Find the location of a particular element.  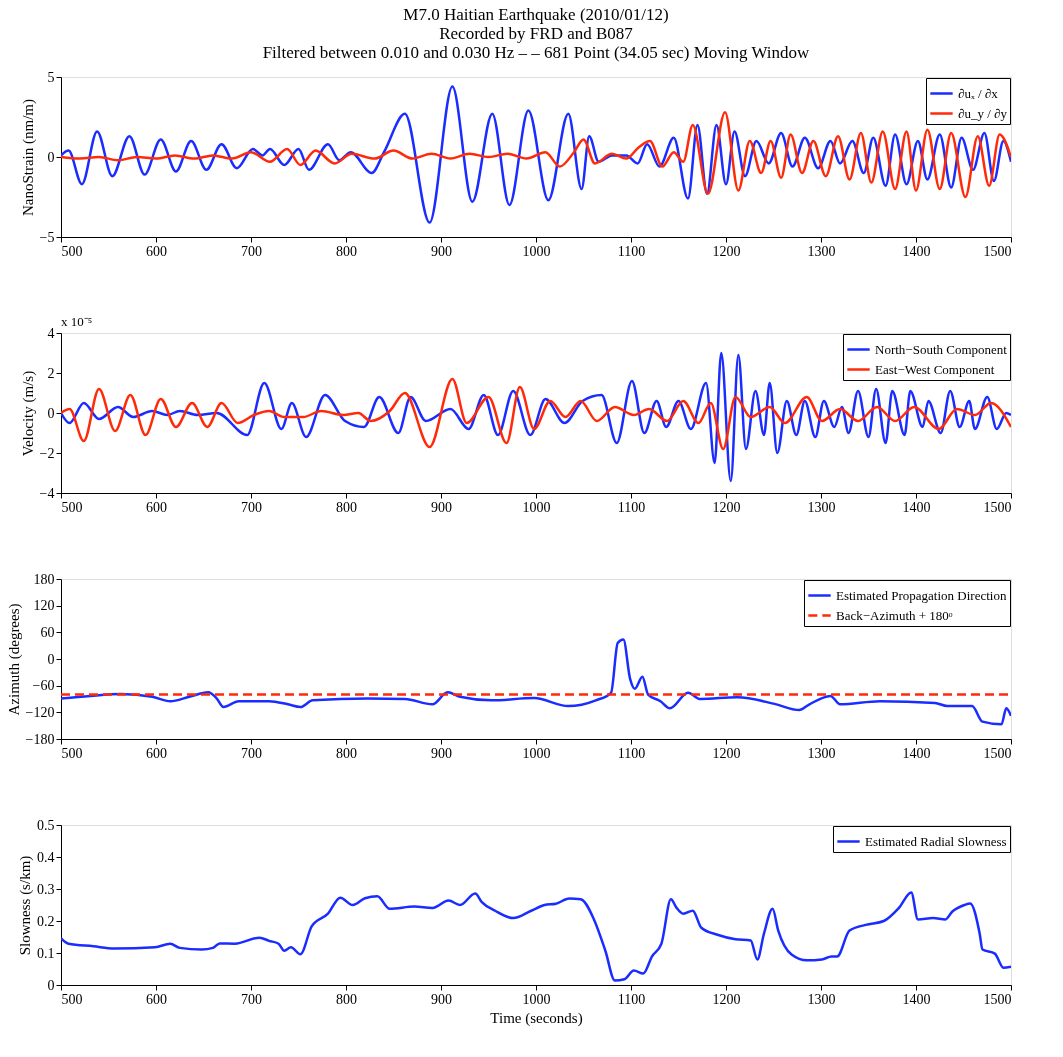

chart-title: M7.0 Haitian Earthquake (2010/01/12) is located at coordinates (536, 14).